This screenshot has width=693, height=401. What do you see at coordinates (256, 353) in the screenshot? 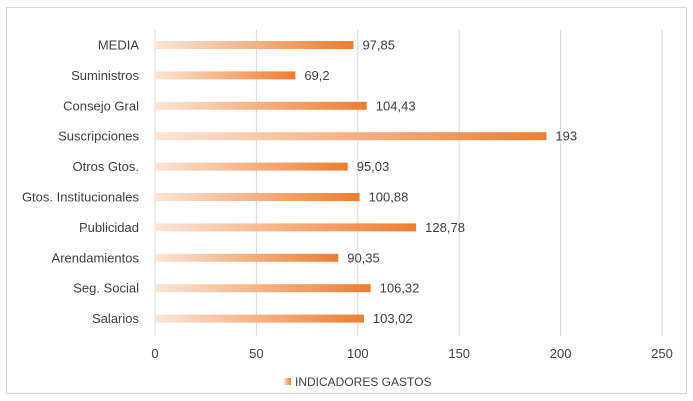
I see `x-tick-label: 50` at bounding box center [256, 353].